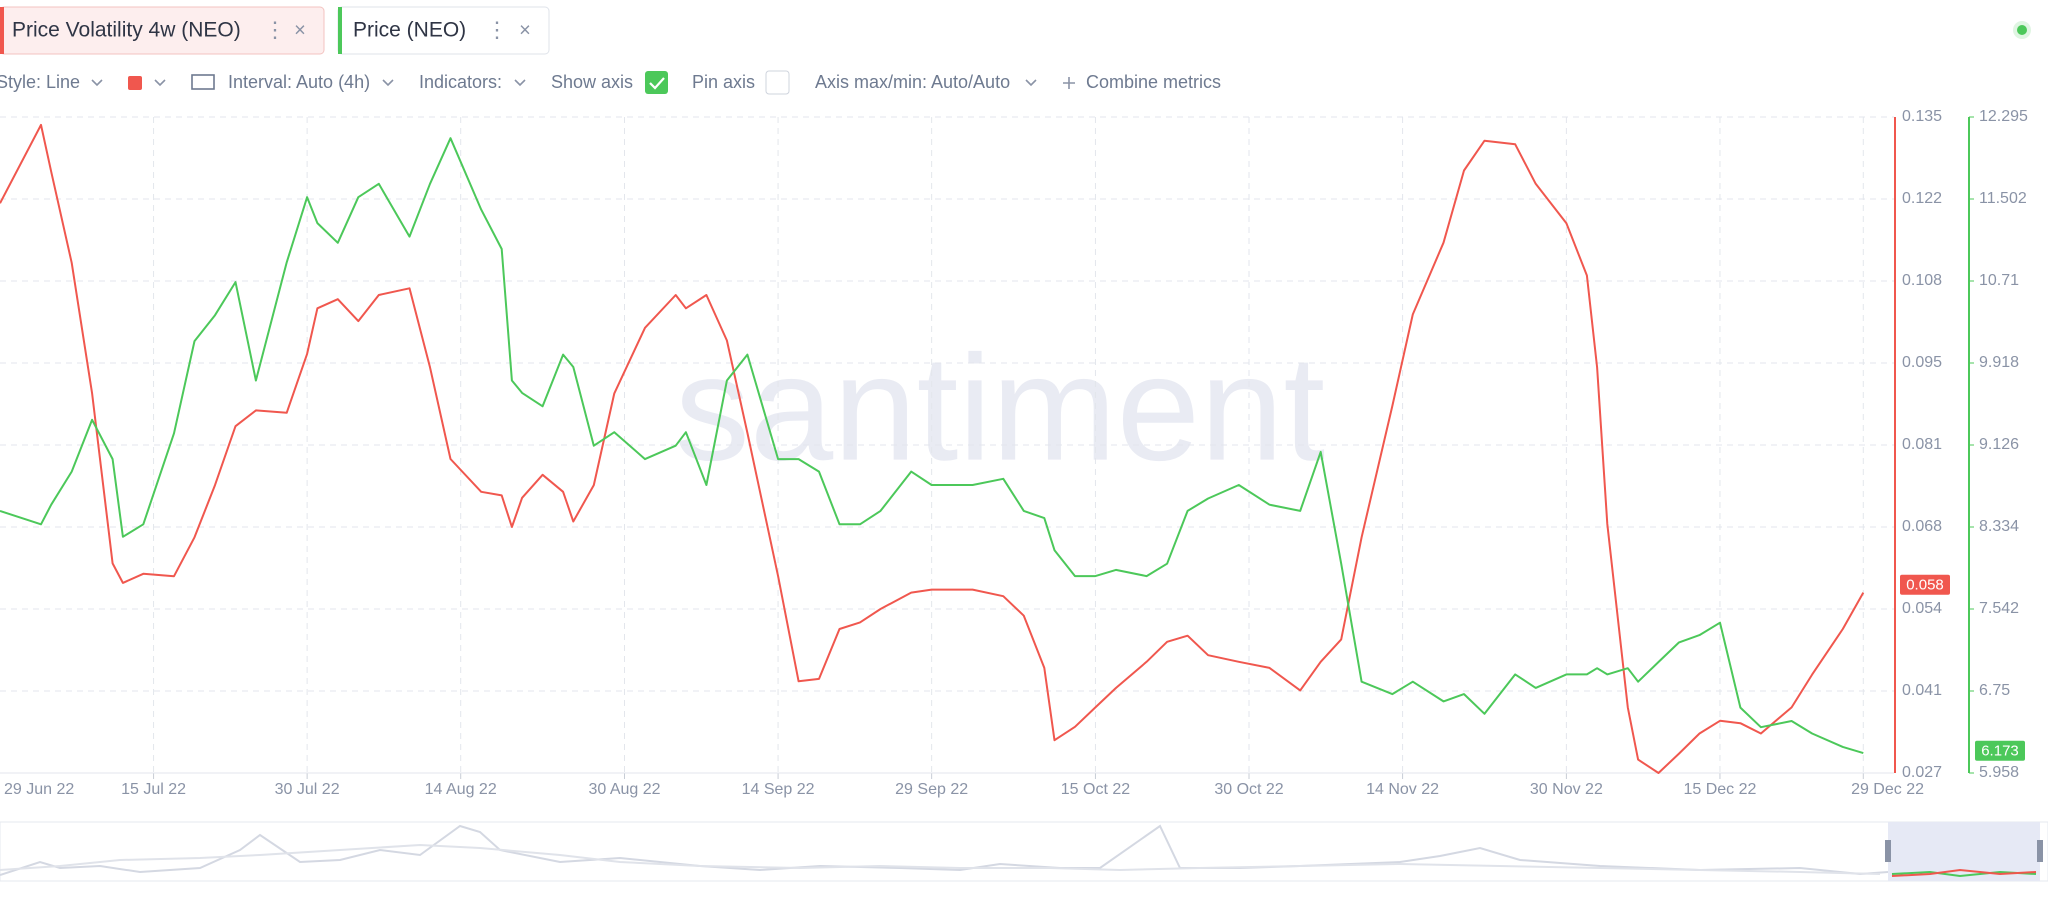  I want to click on indicators-select: Indicators:, so click(460, 82).